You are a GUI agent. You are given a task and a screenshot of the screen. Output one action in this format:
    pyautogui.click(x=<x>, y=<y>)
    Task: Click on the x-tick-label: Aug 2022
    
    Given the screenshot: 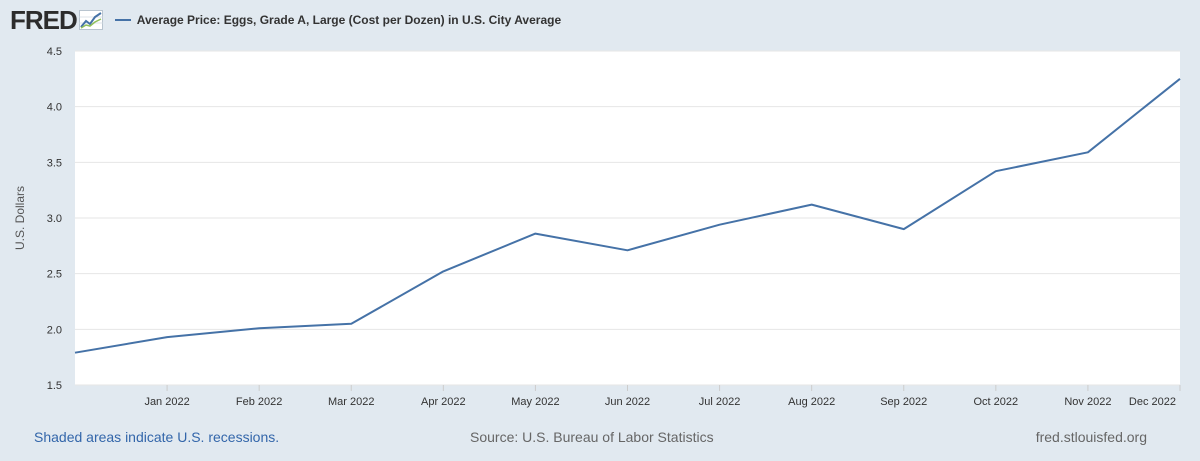 What is the action you would take?
    pyautogui.click(x=811, y=402)
    